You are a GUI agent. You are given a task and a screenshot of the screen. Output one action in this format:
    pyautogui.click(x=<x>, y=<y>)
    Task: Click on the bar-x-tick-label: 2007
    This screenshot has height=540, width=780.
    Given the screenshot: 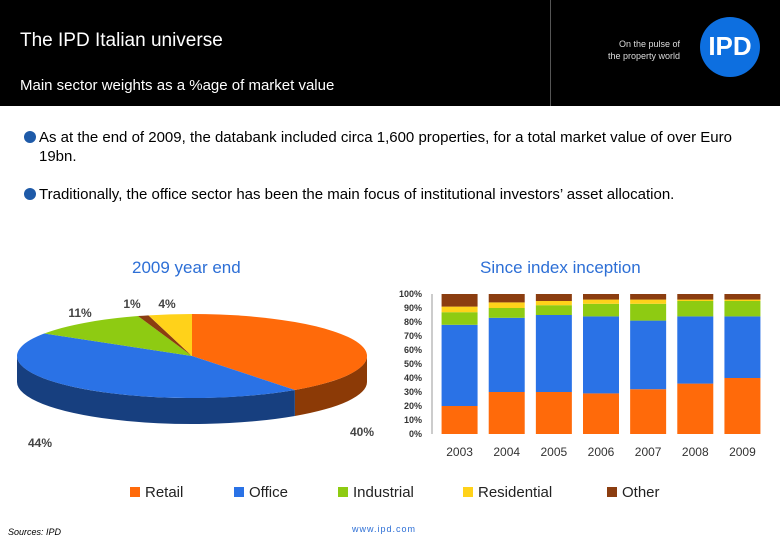 What is the action you would take?
    pyautogui.click(x=648, y=452)
    